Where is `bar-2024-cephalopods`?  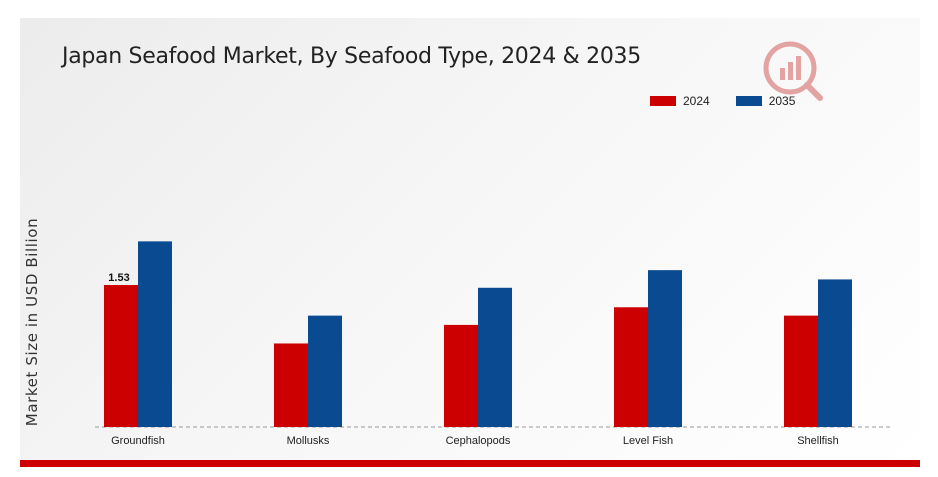 bar-2024-cephalopods is located at coordinates (461, 375).